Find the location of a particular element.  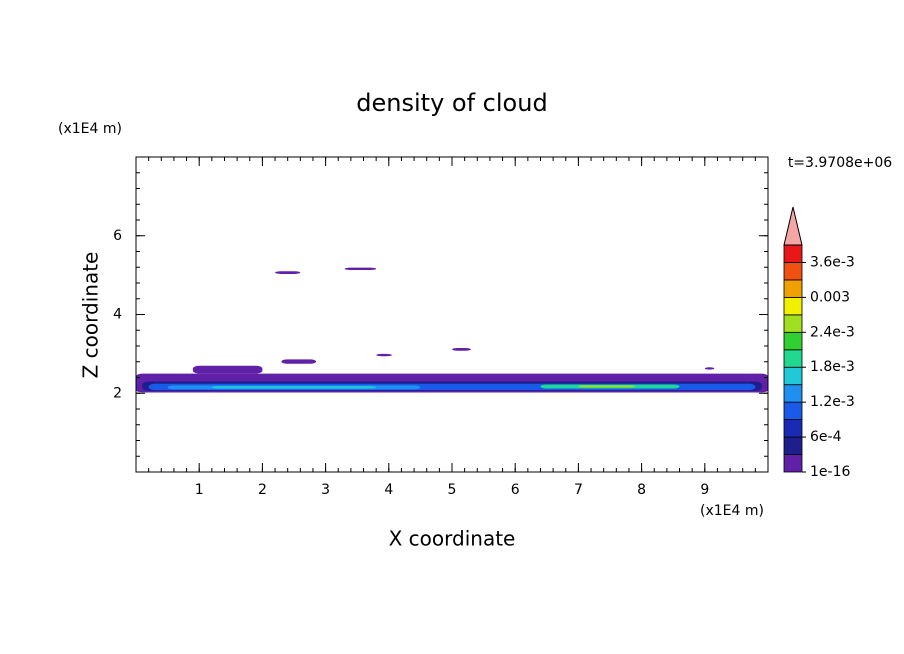

x-unit: (x1E4 m) is located at coordinates (732, 511).